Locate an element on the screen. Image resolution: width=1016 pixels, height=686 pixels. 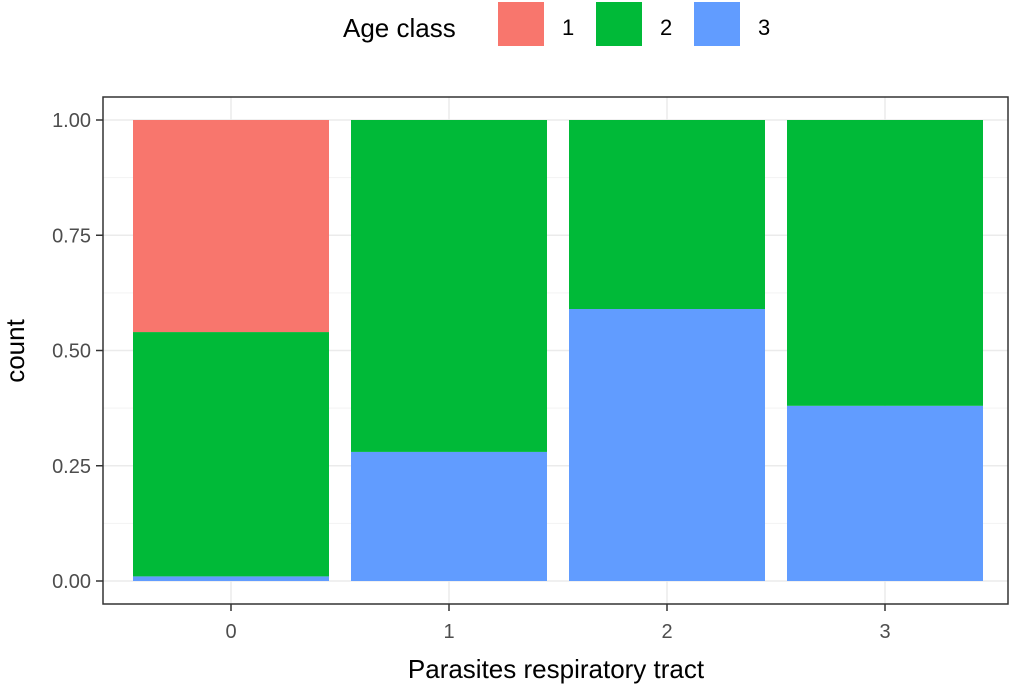
bar-cat1-age3 is located at coordinates (449, 516).